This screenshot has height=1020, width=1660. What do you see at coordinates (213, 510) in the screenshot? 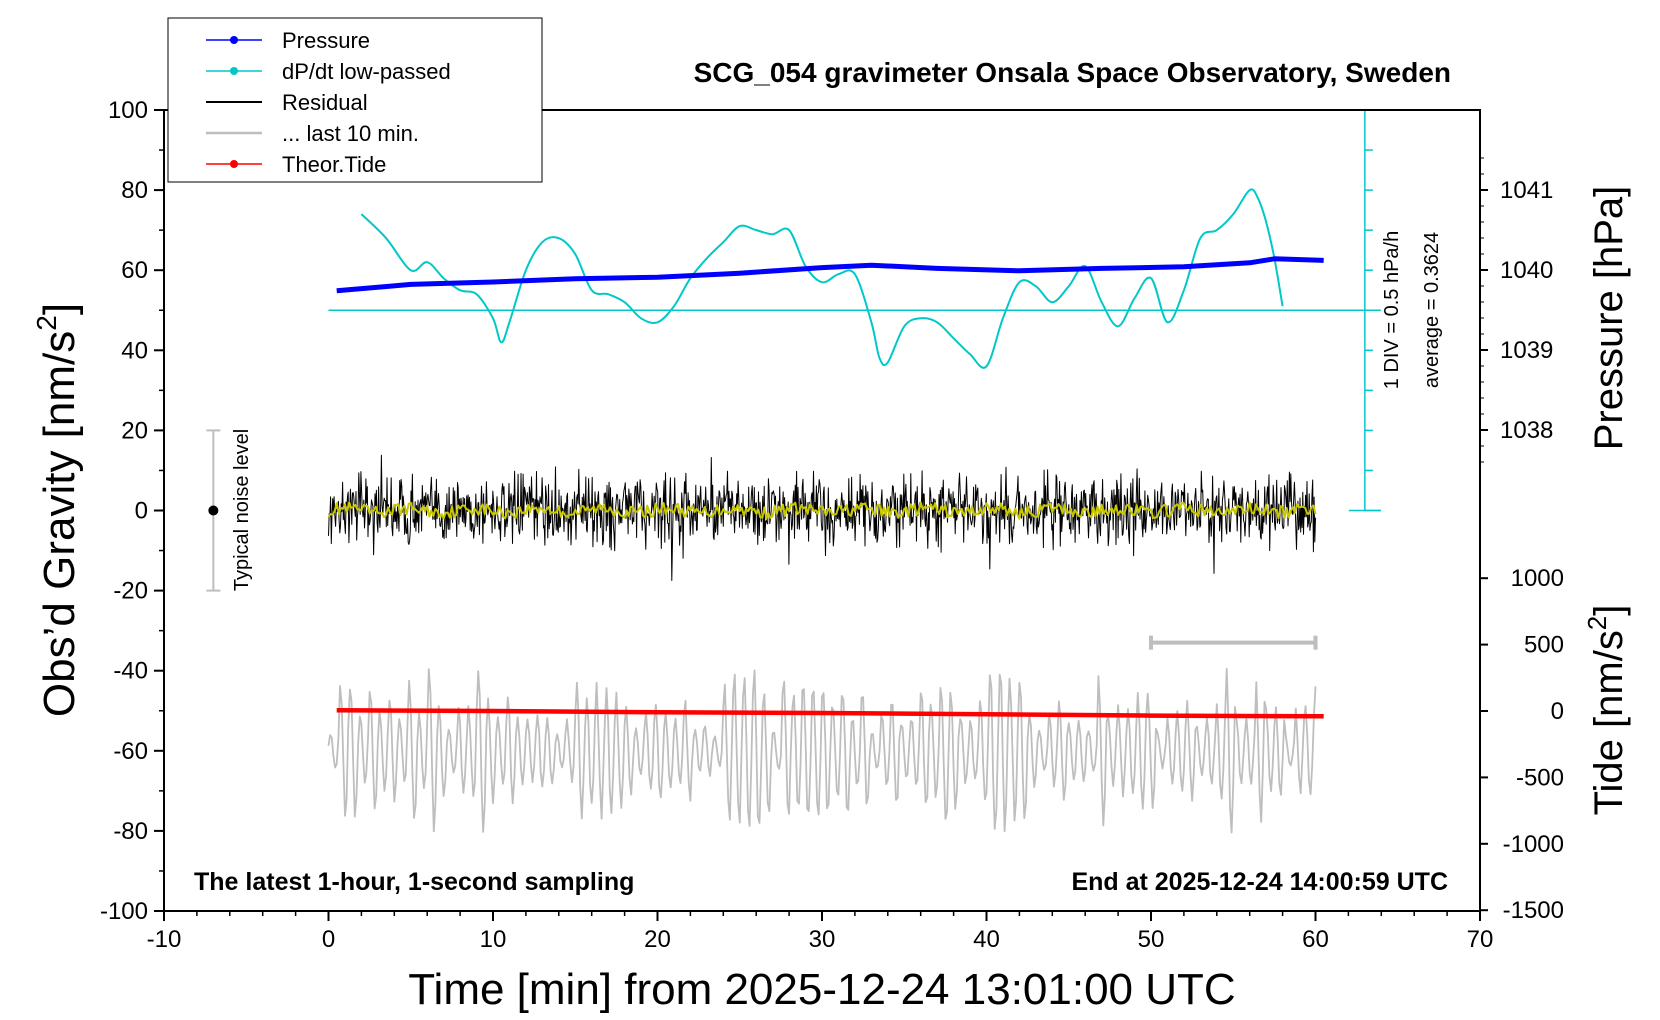
I see `noise-center-dot` at bounding box center [213, 510].